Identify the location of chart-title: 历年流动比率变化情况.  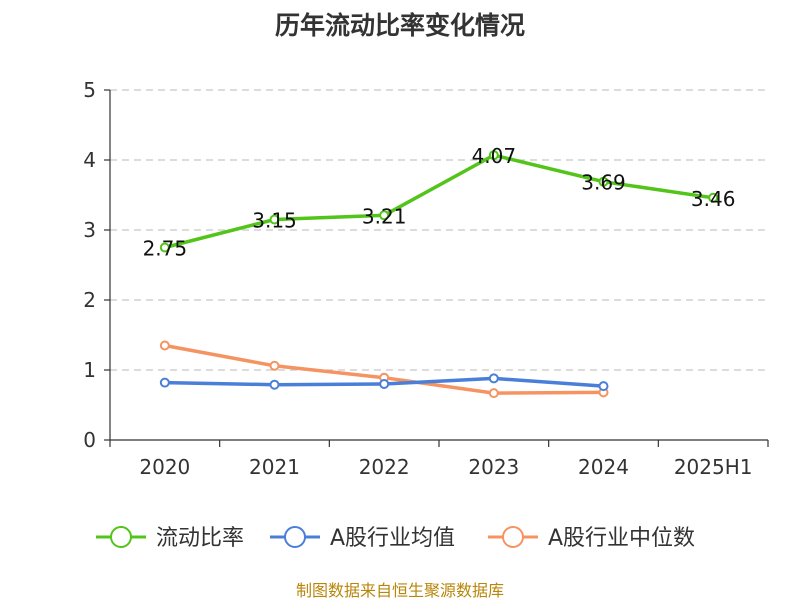
(400, 25).